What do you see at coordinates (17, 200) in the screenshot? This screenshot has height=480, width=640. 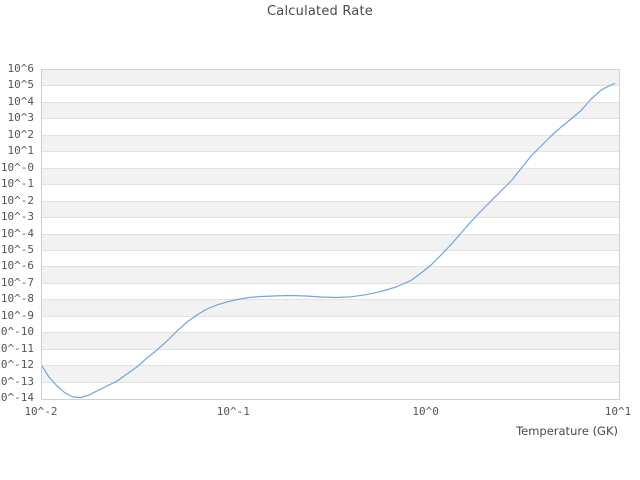 I see `y-tick-label: 10^-2` at bounding box center [17, 200].